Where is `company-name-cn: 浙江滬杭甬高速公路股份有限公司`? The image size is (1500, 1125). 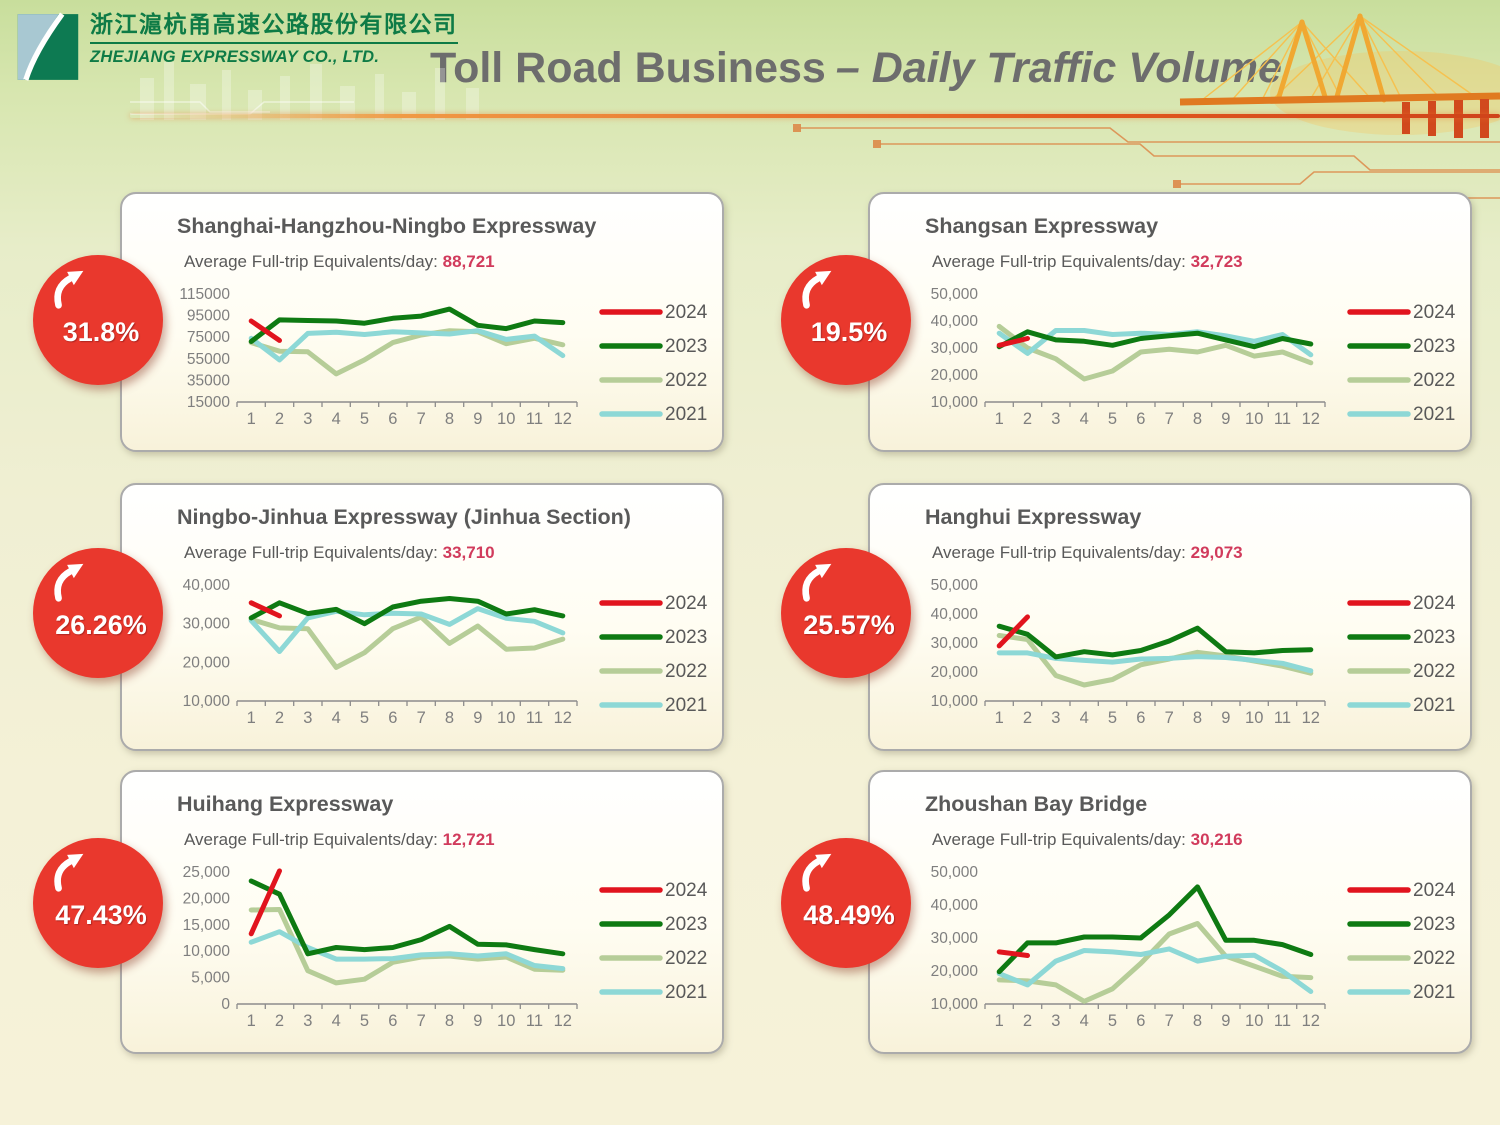 company-name-cn: 浙江滬杭甬高速公路股份有限公司 is located at coordinates (274, 27).